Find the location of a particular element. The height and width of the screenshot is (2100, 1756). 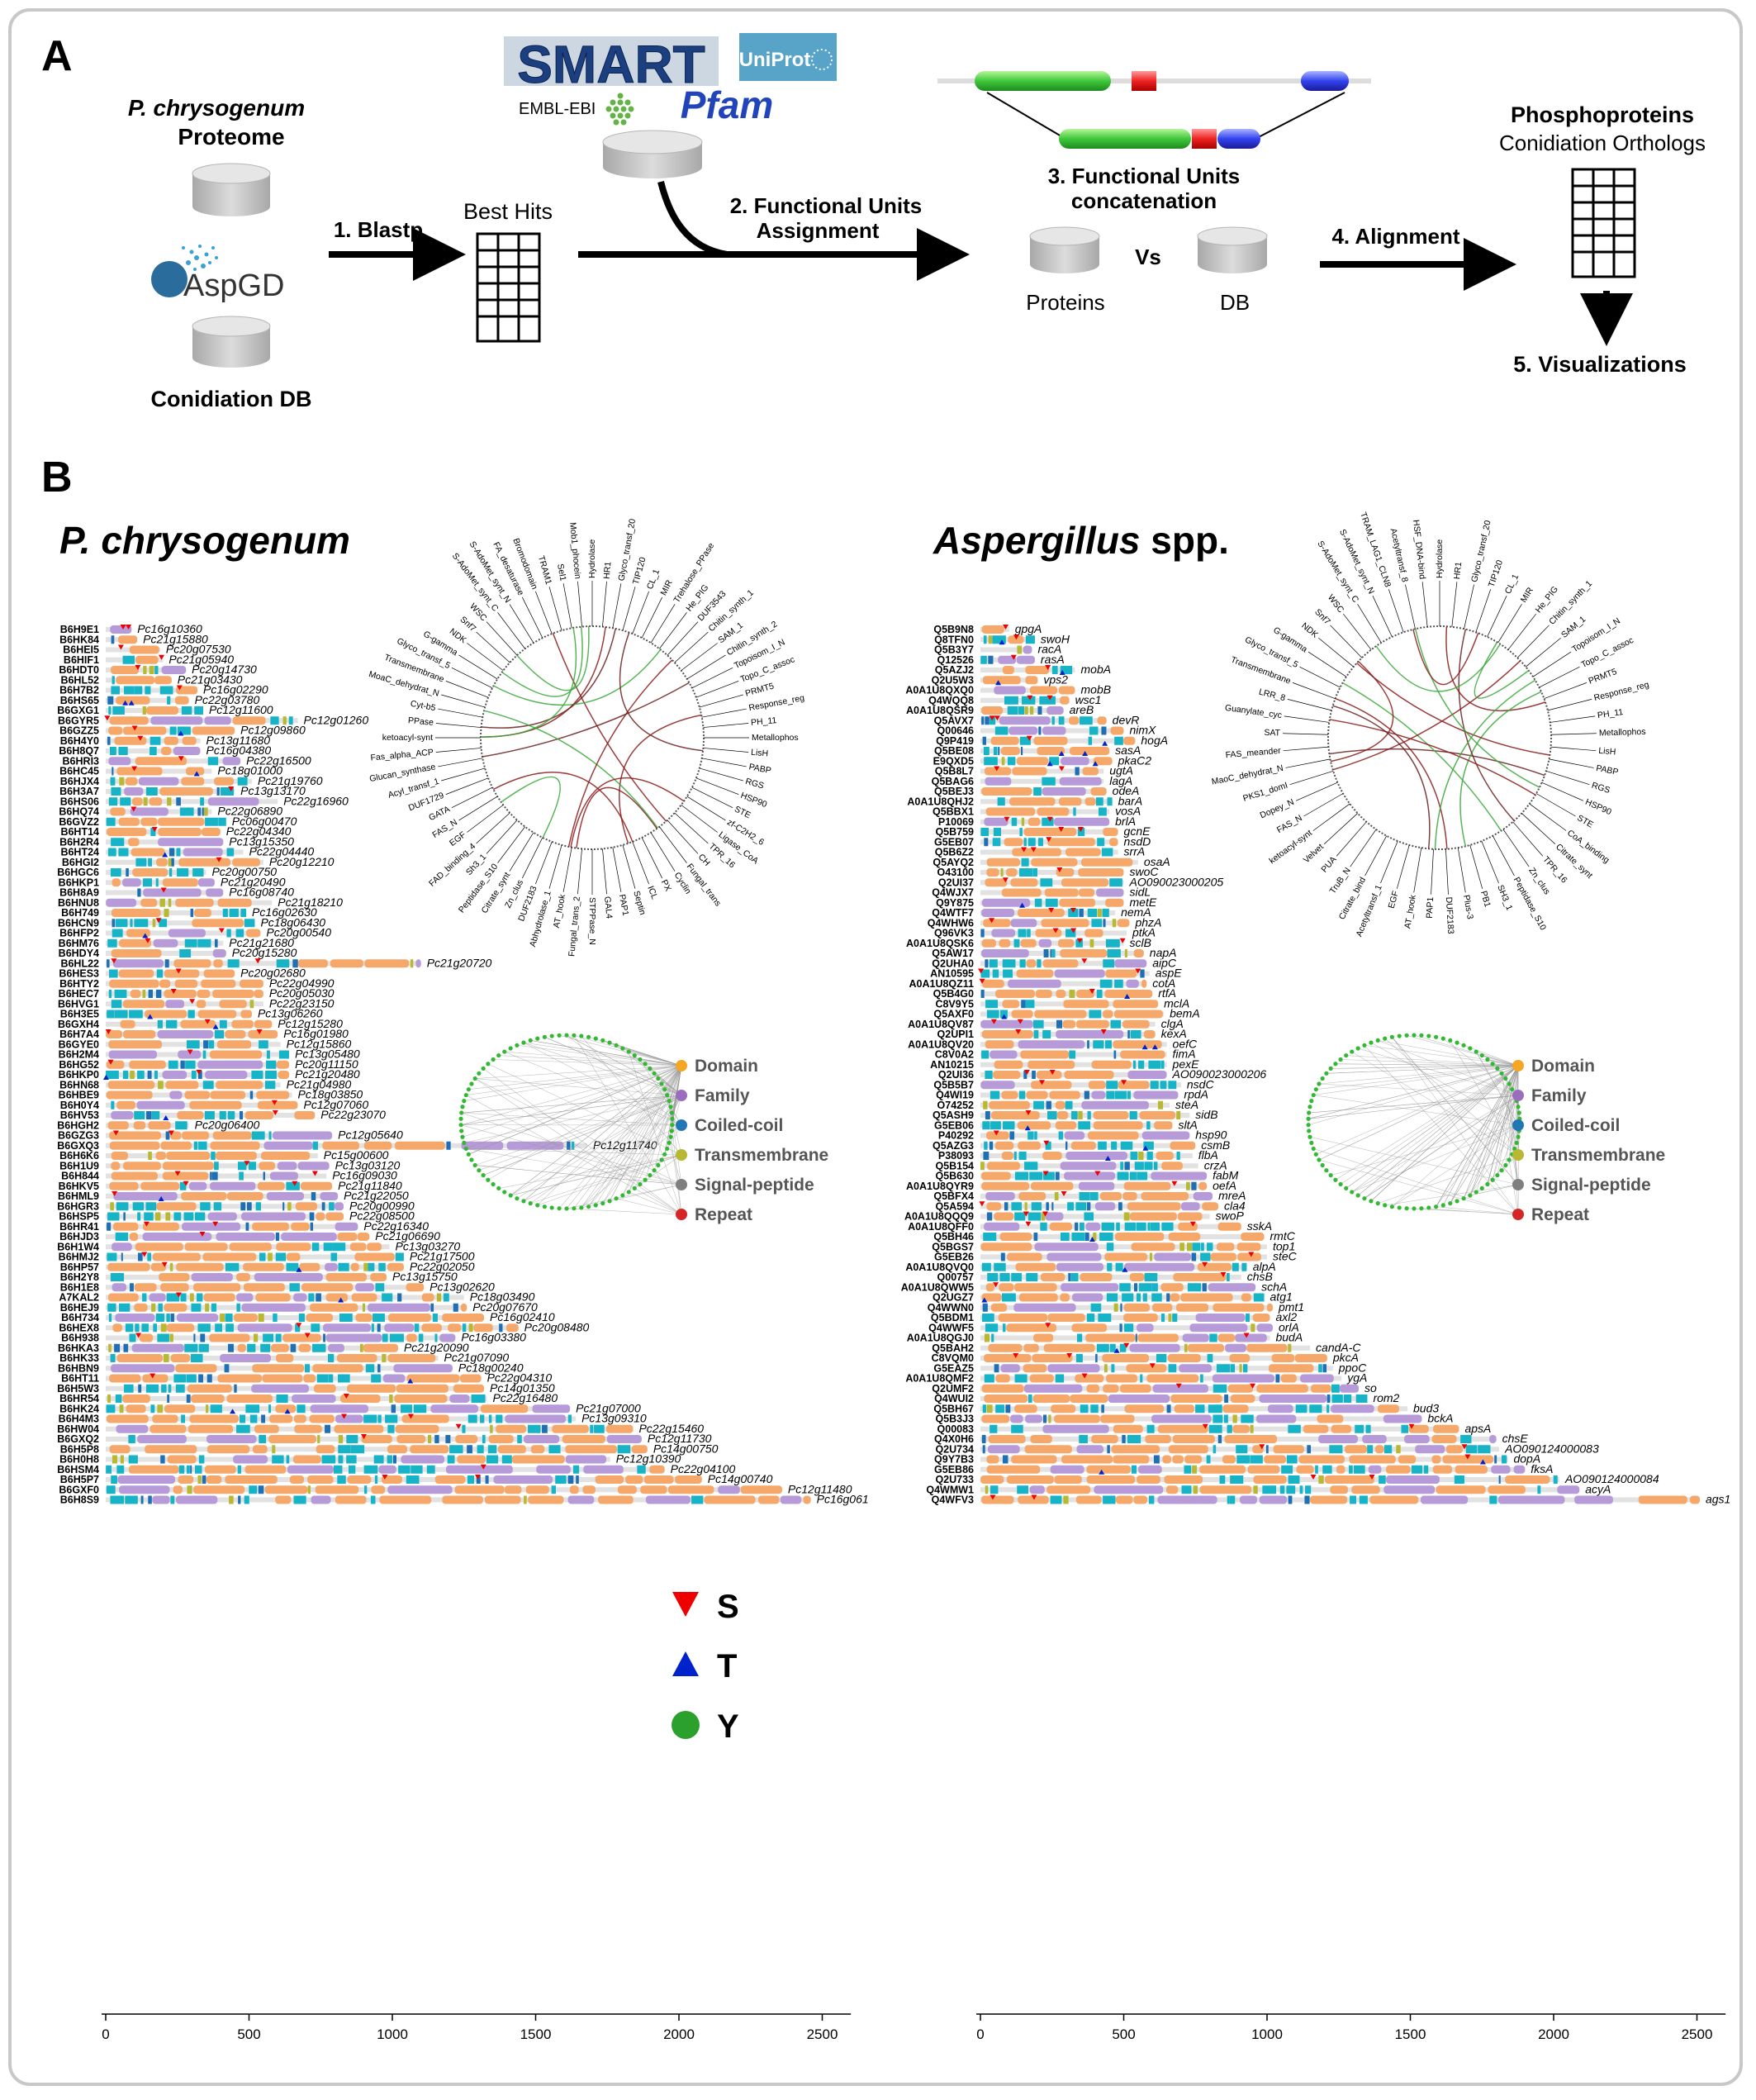

circos-link is located at coordinates (563, 808).